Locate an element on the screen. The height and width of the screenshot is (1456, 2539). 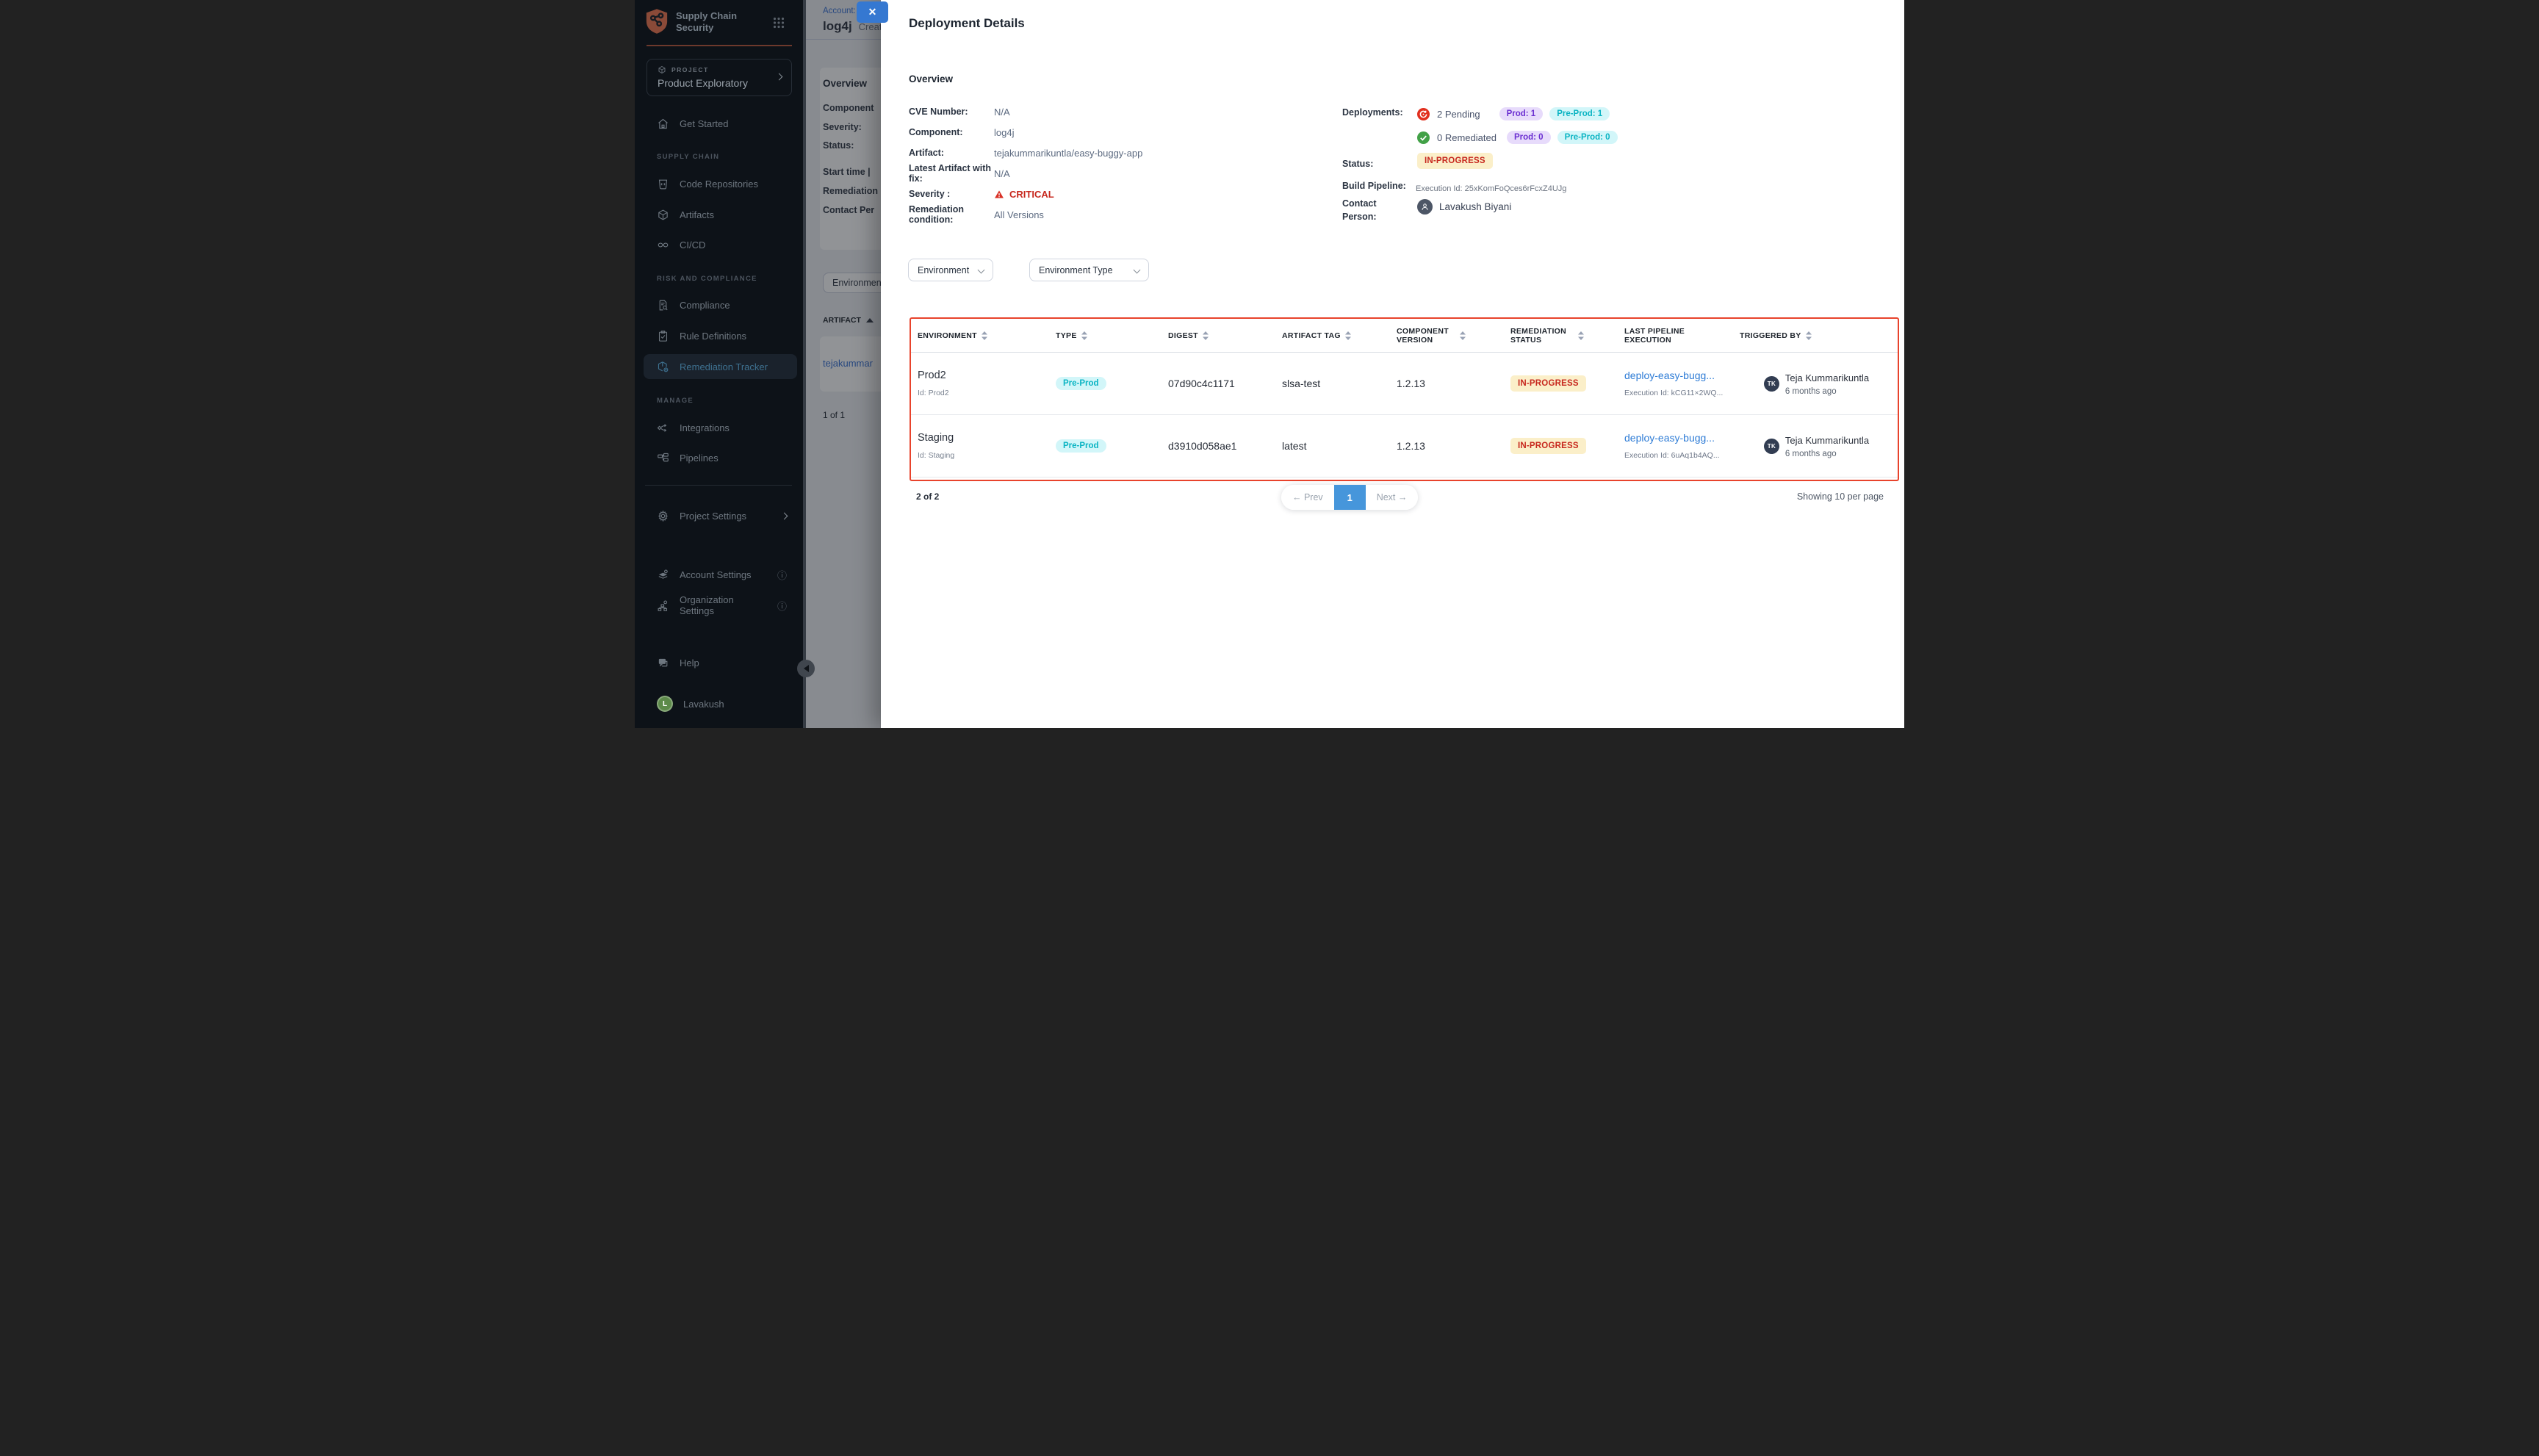
pending-deployments-row: 2 Pending Prod: 1 Pre-Prod: 1 is located at coordinates (1513, 113).